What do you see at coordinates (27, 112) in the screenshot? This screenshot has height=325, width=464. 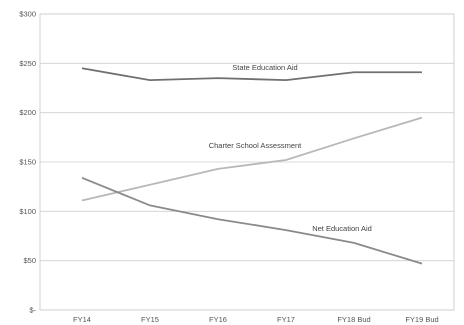 I see `y-tick-label: $200` at bounding box center [27, 112].